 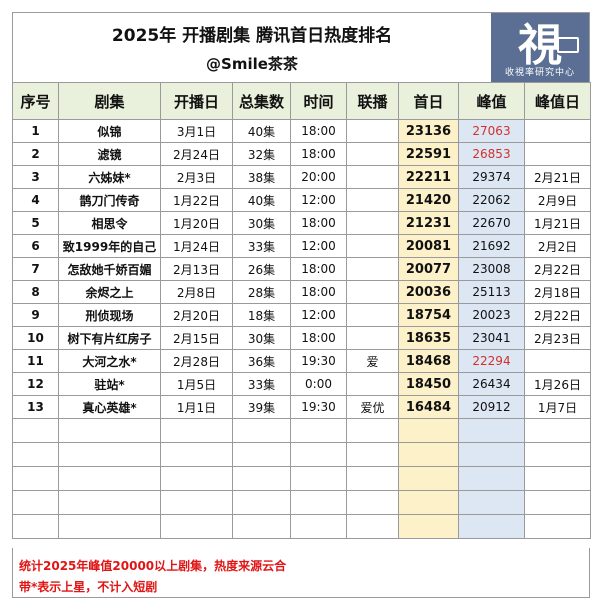 What do you see at coordinates (539, 73) in the screenshot?
I see `logo-text: 收視率研究中心` at bounding box center [539, 73].